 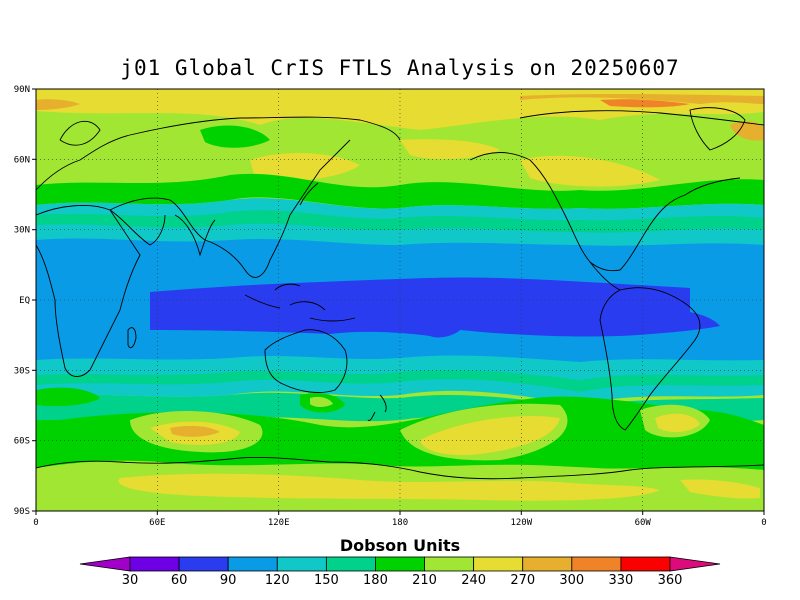 I want to click on lat-label-30n: 30N, so click(x=22, y=231).